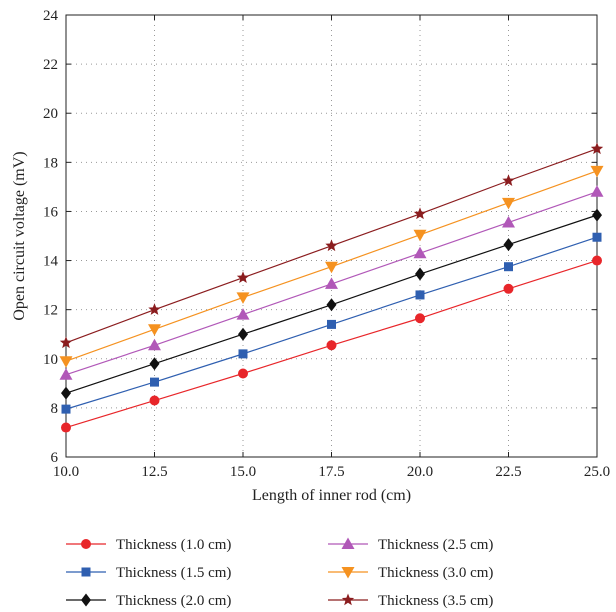 This screenshot has height=612, width=616. I want to click on legend-item: Thickness (1.5 cm), so click(148, 573).